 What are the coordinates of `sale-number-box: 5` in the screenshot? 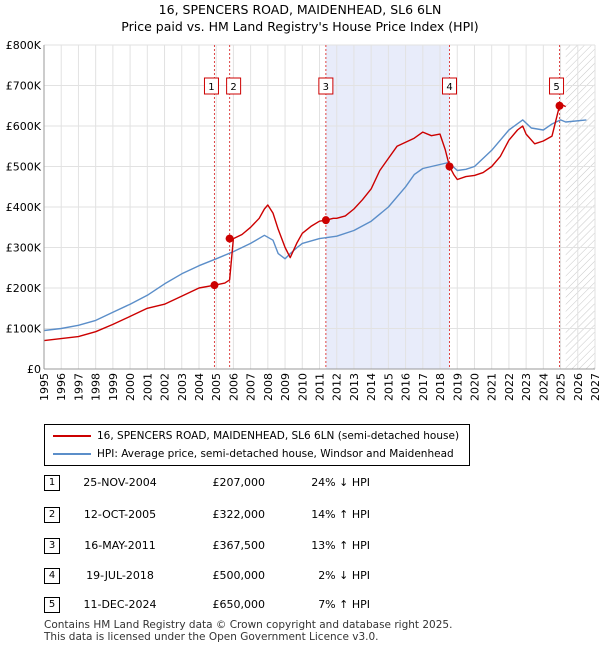 It's located at (52, 605).